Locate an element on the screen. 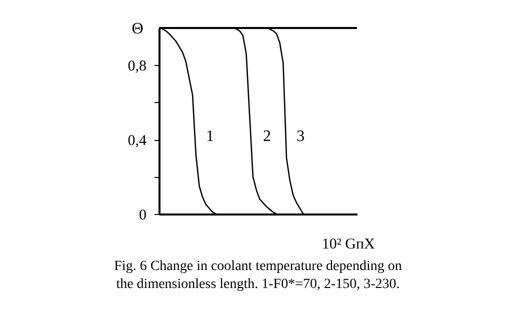 This screenshot has width=517, height=320. series-label: 3 is located at coordinates (300, 136).